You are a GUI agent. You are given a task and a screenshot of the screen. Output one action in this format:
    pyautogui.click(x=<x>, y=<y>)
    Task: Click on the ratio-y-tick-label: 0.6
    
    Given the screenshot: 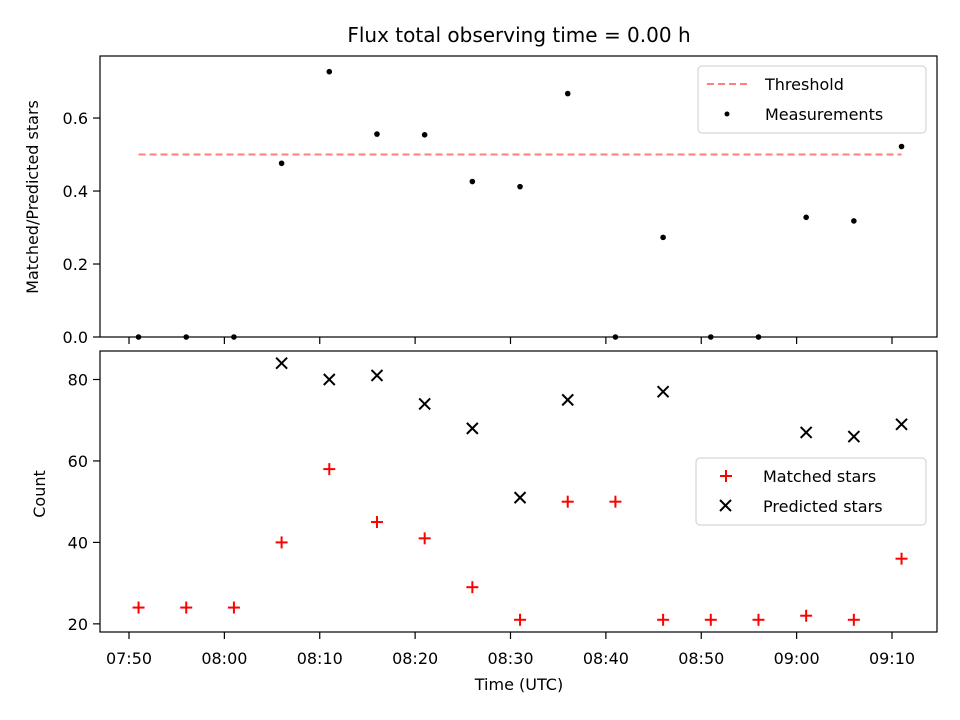 What is the action you would take?
    pyautogui.click(x=75, y=118)
    